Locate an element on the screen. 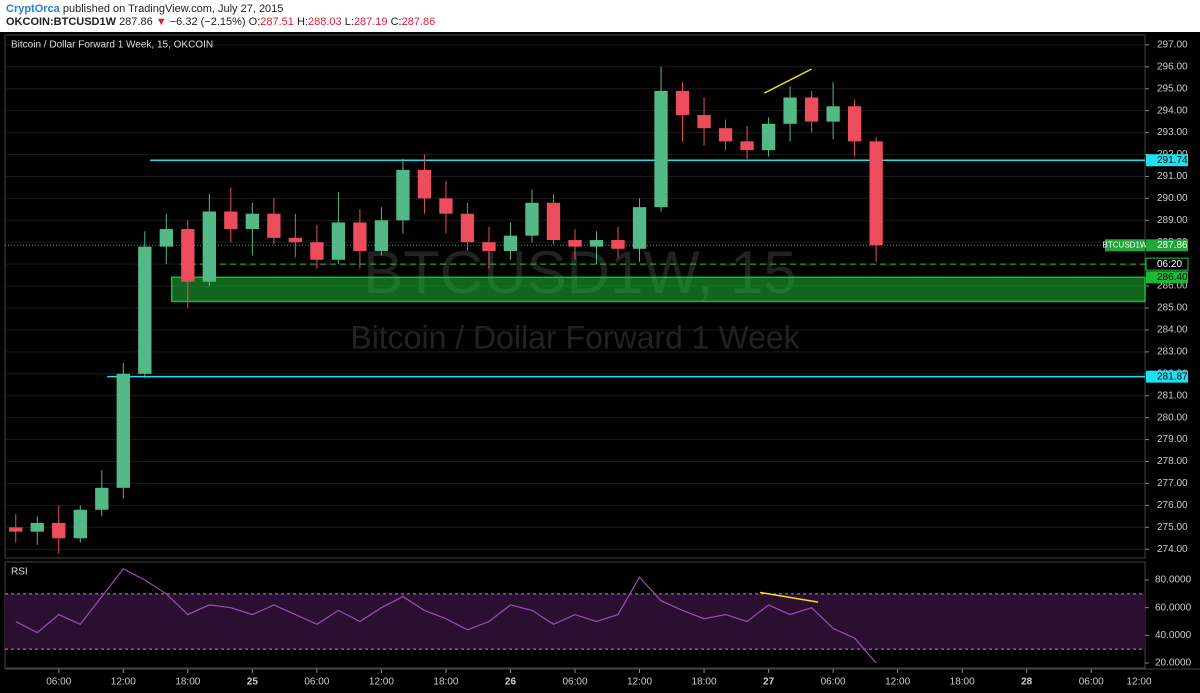  y-tick-label: 286.00 is located at coordinates (1172, 286).